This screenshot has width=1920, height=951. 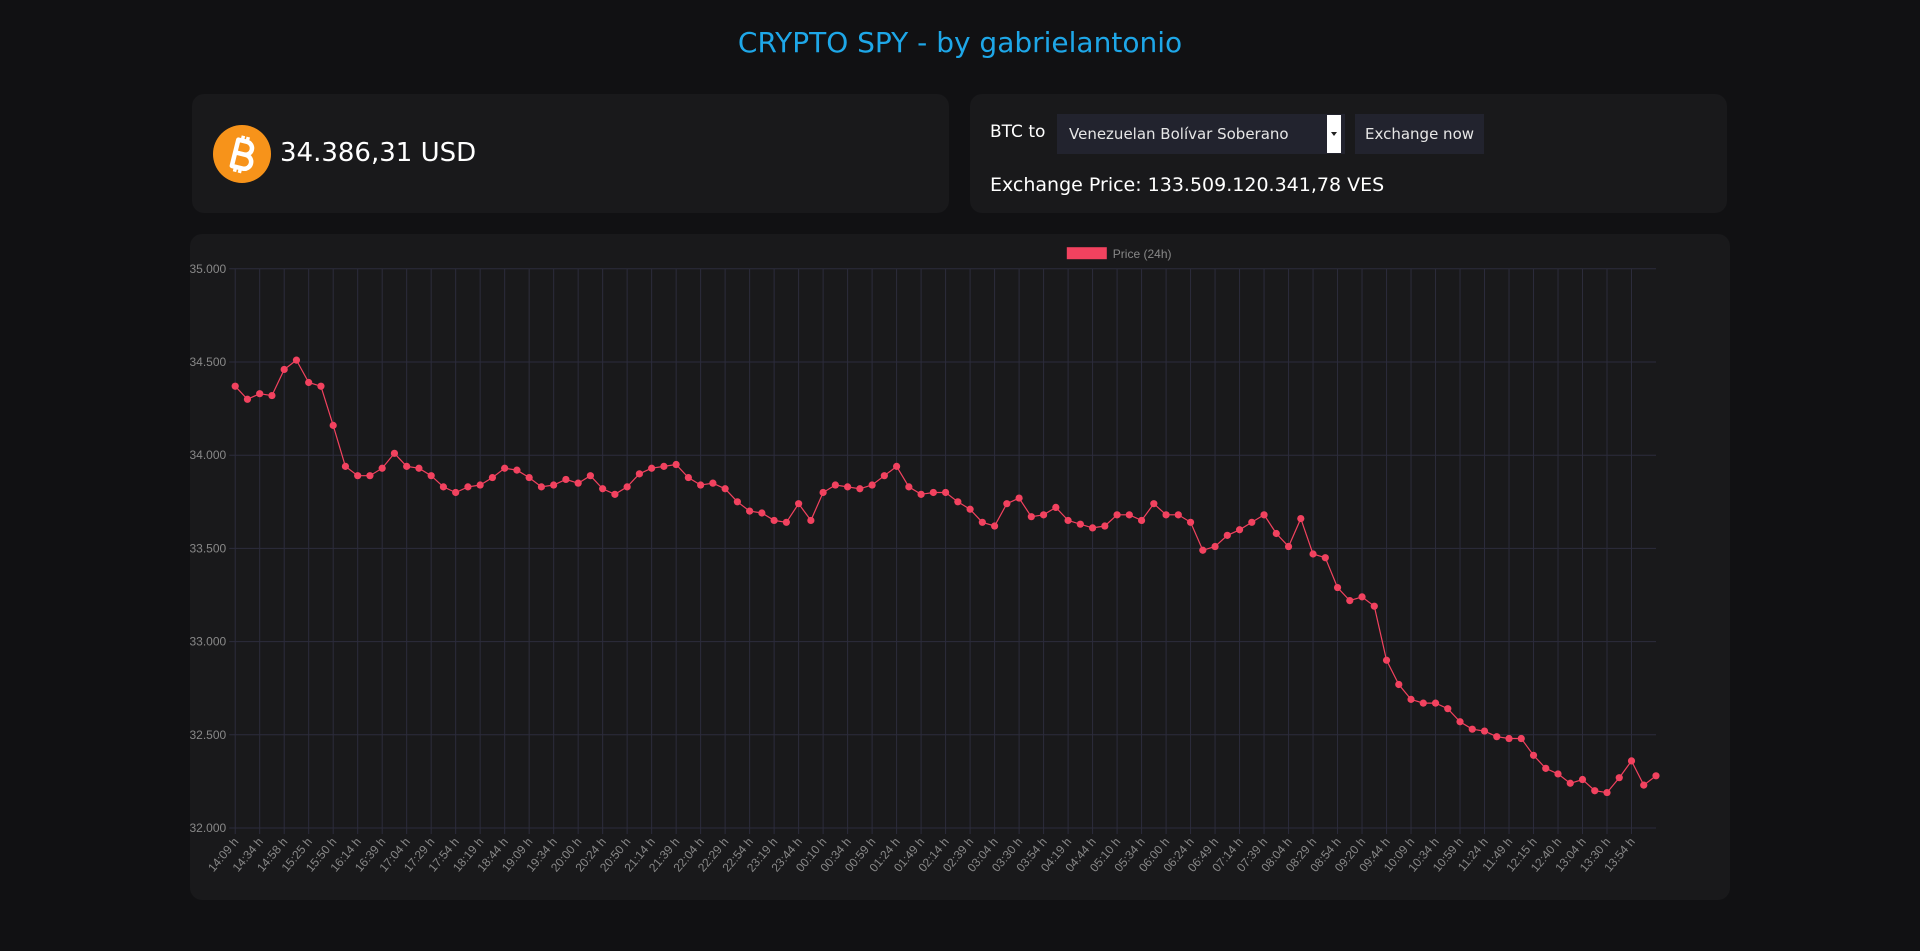 I want to click on exchange-button: Exchange now, so click(x=1420, y=134).